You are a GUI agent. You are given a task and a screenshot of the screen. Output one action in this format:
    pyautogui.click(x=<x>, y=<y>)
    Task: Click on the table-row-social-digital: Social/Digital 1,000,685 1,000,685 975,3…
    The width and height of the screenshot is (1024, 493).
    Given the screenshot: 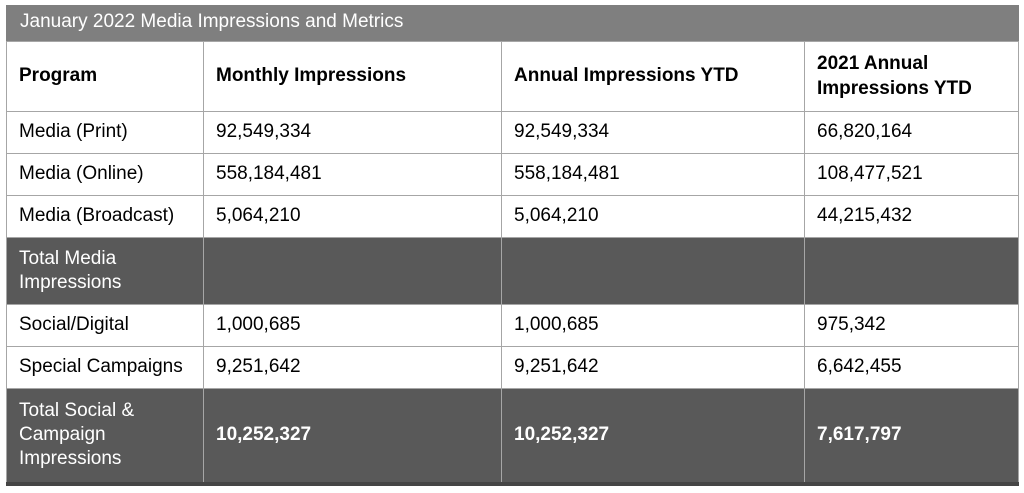 What is the action you would take?
    pyautogui.click(x=513, y=325)
    